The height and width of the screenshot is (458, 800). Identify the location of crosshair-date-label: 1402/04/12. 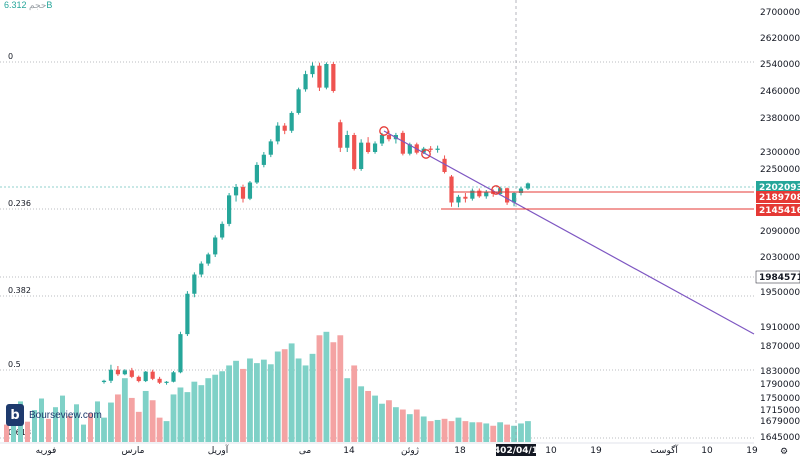
(516, 451).